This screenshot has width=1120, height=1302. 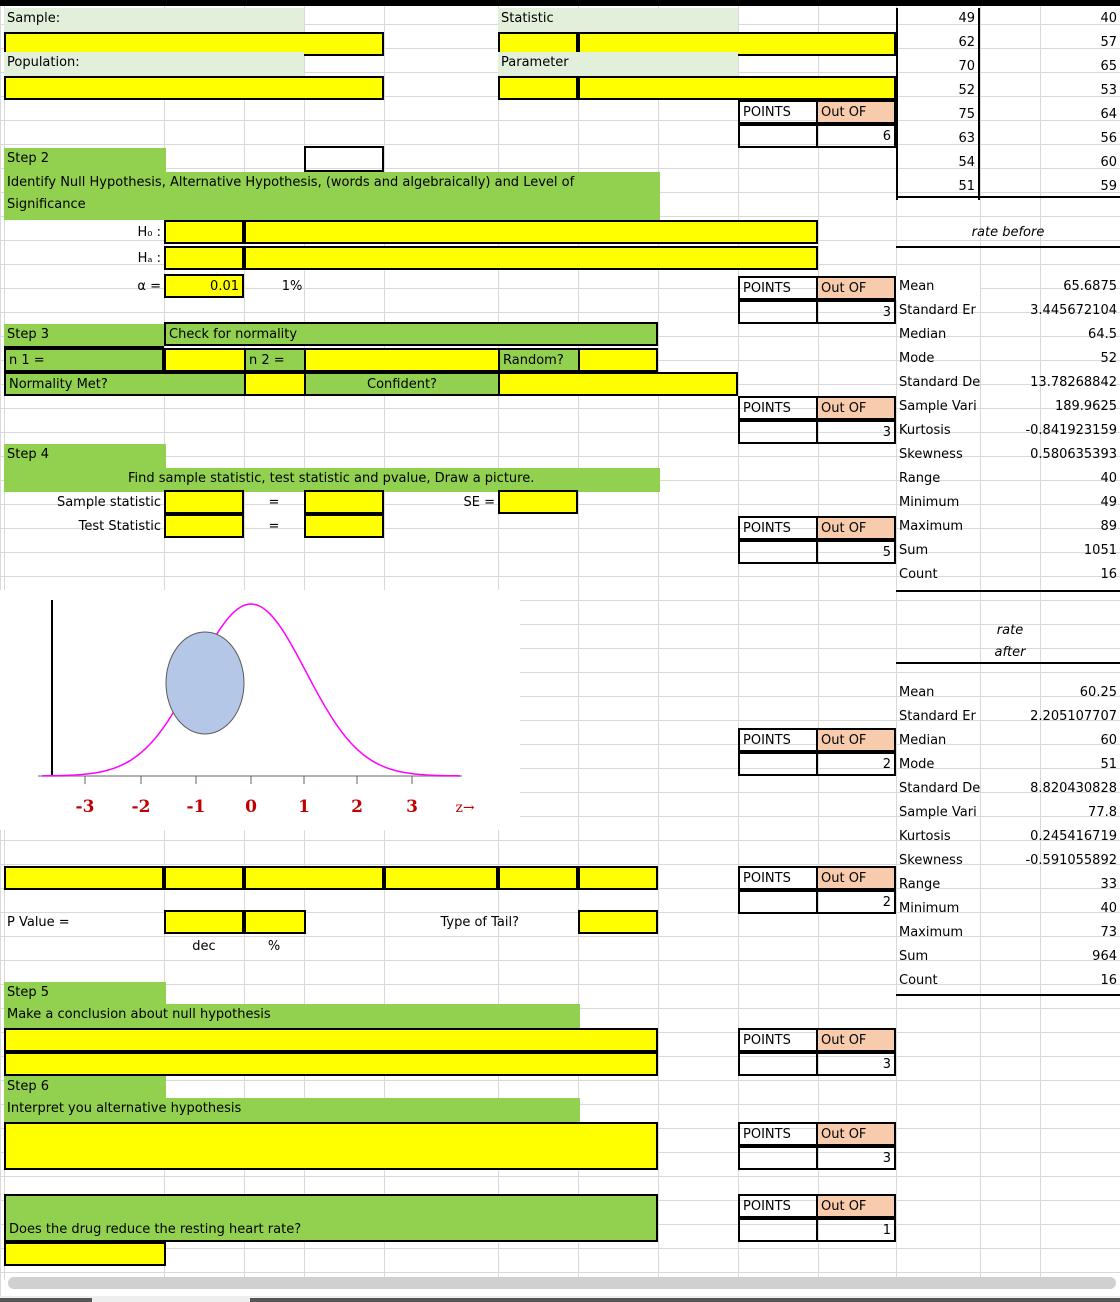 I want to click on stat-value-cell: 89, so click(x=1050, y=528).